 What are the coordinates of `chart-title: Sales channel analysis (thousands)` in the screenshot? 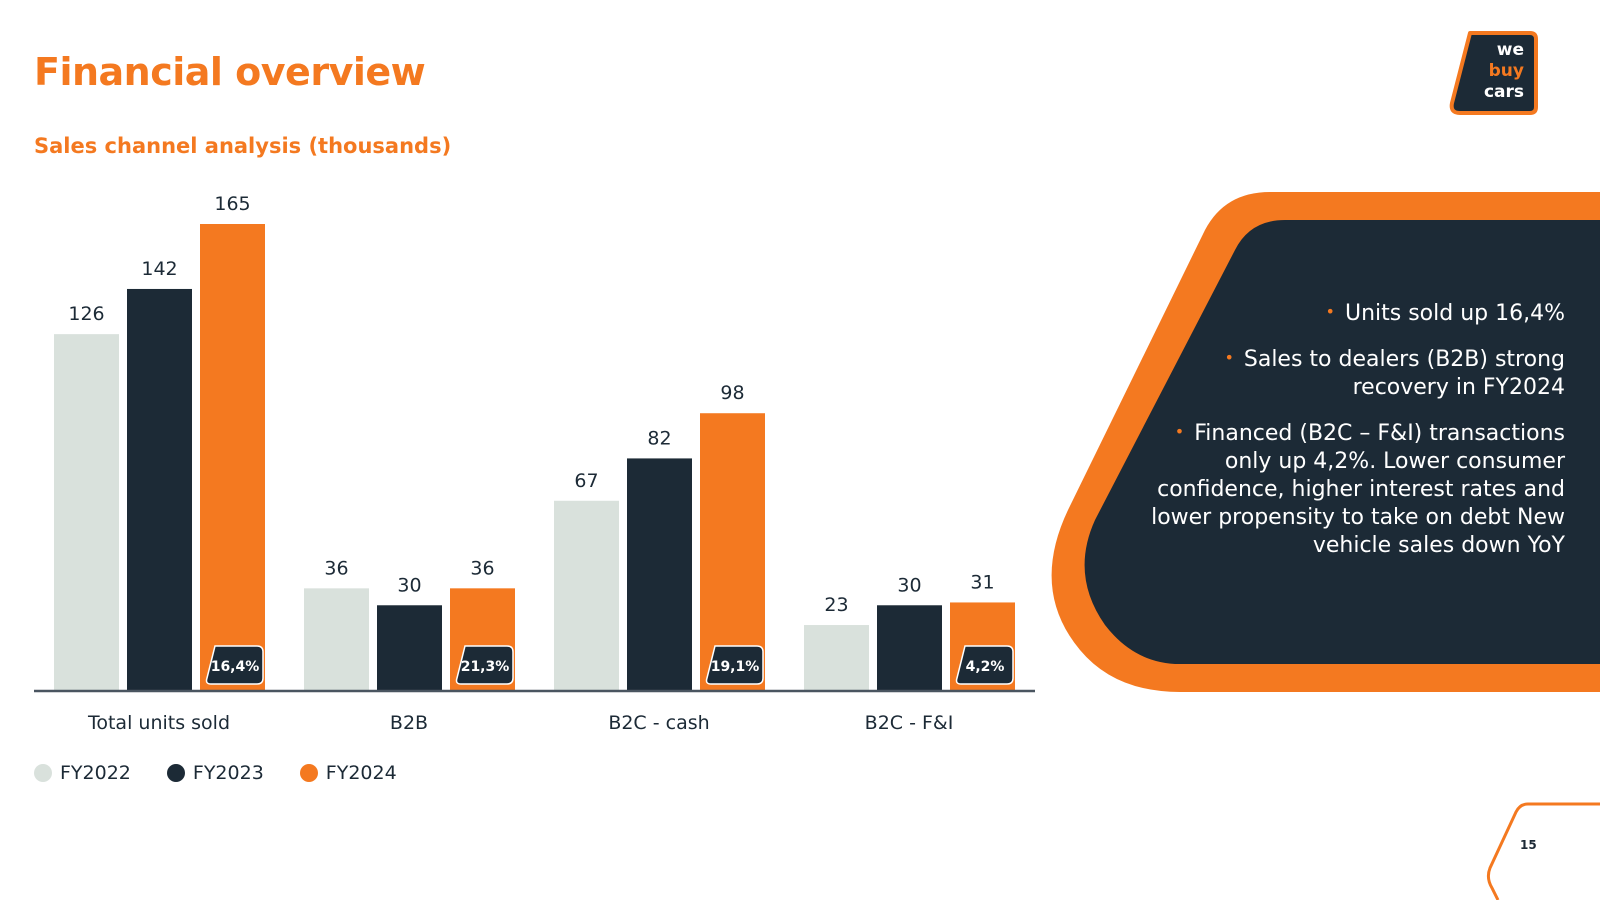 It's located at (243, 146).